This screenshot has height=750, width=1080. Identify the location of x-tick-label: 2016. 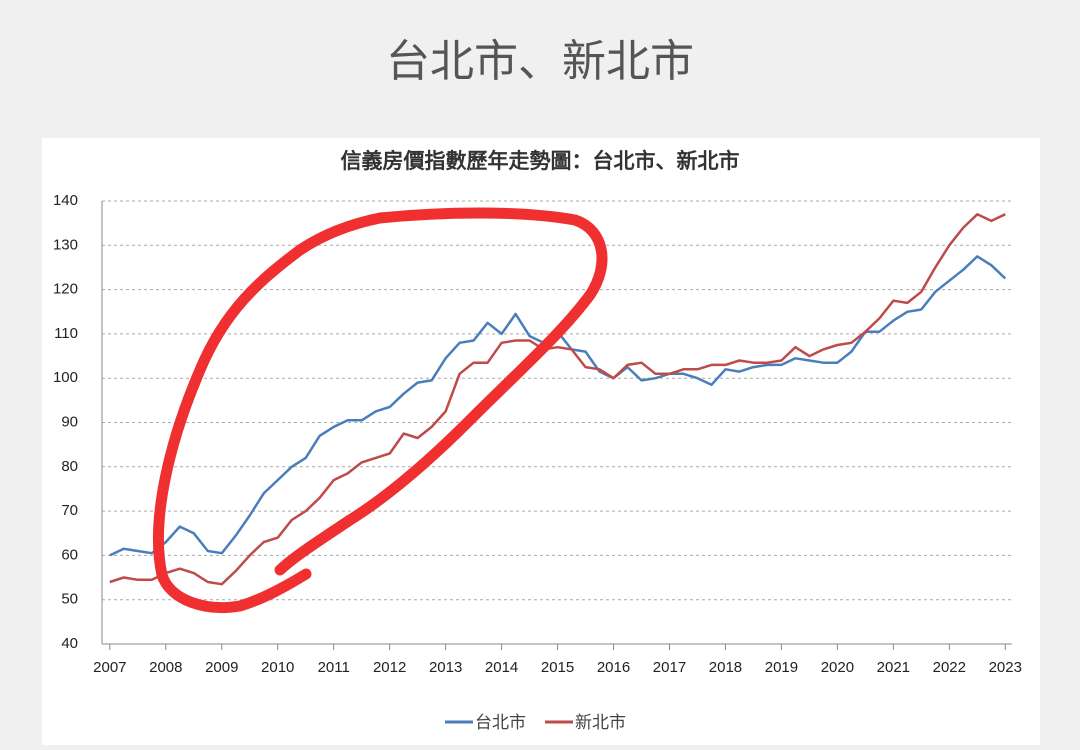
(613, 667).